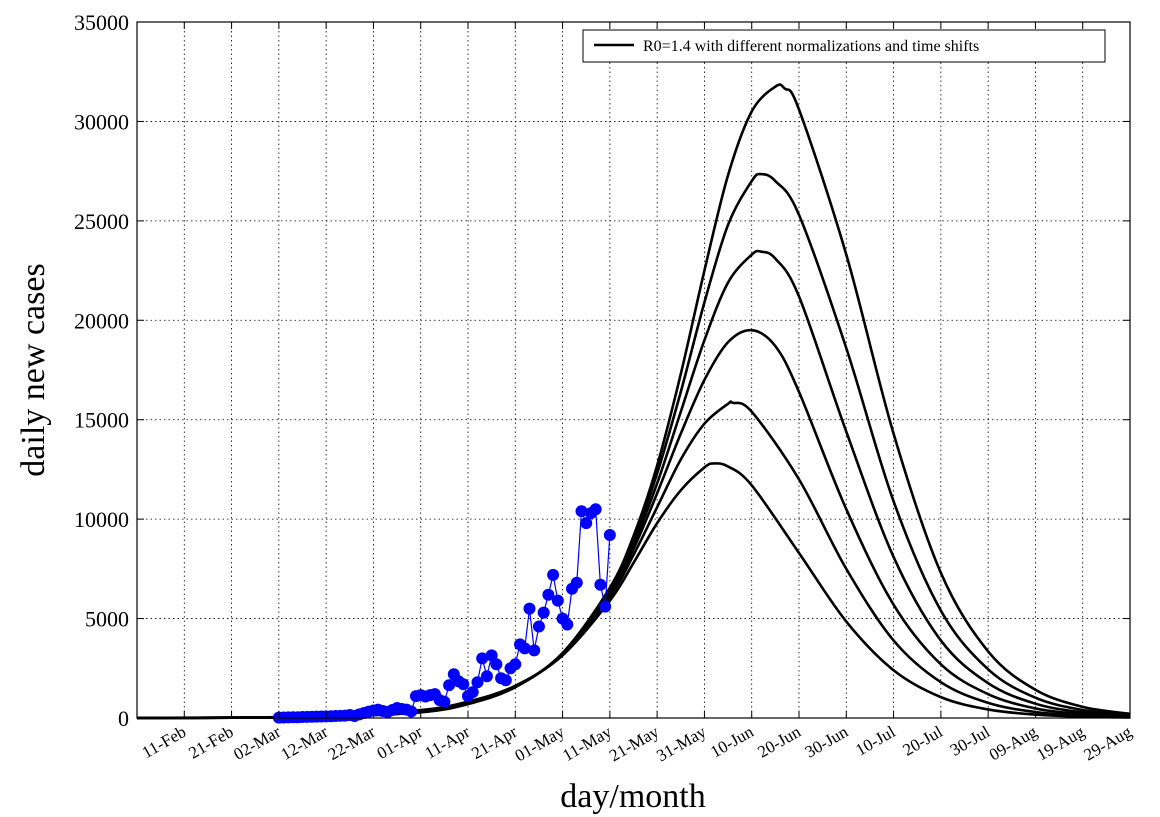 The height and width of the screenshot is (817, 1160). What do you see at coordinates (444, 613) in the screenshot?
I see `observed-data-series` at bounding box center [444, 613].